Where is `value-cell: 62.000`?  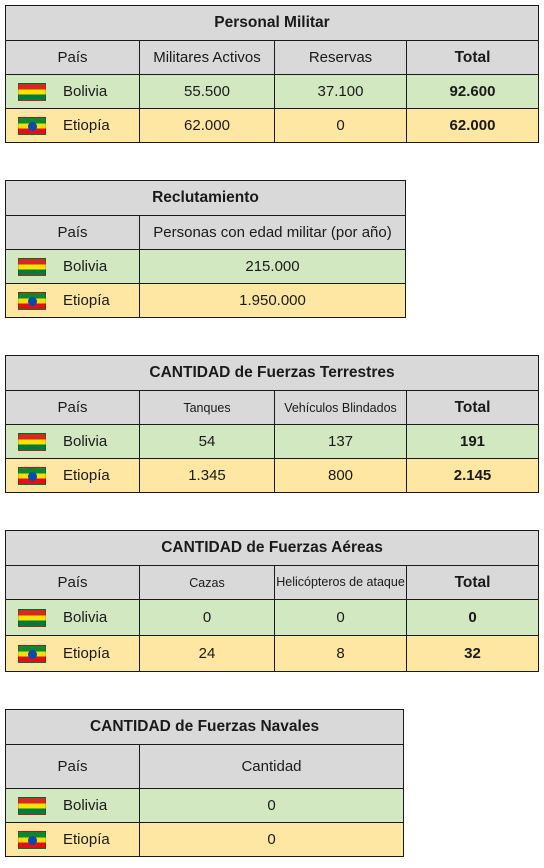 value-cell: 62.000 is located at coordinates (207, 125).